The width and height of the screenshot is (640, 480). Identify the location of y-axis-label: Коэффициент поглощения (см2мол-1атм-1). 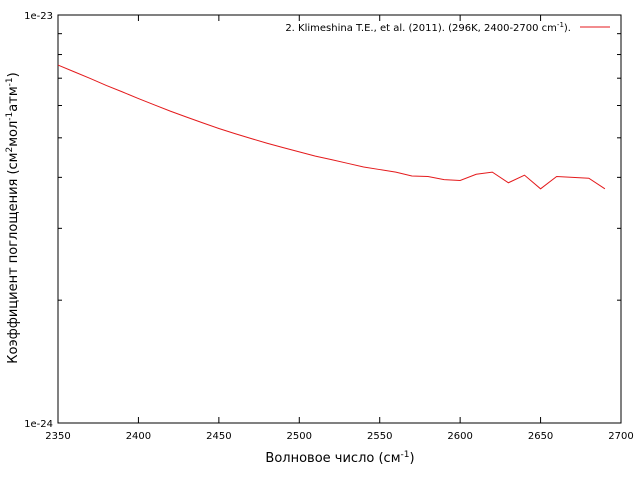
(13, 217).